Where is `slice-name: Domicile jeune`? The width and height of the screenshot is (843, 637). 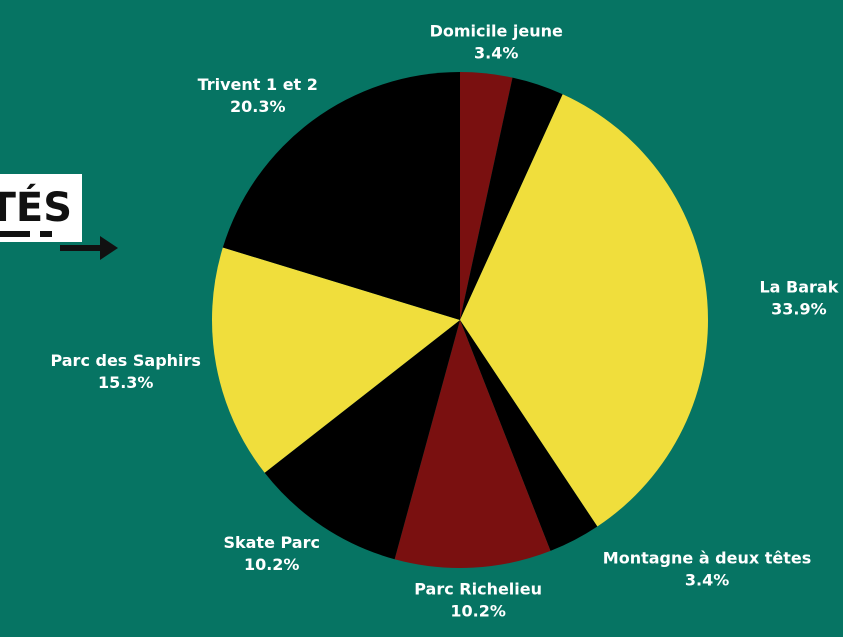 slice-name: Domicile jeune is located at coordinates (496, 30).